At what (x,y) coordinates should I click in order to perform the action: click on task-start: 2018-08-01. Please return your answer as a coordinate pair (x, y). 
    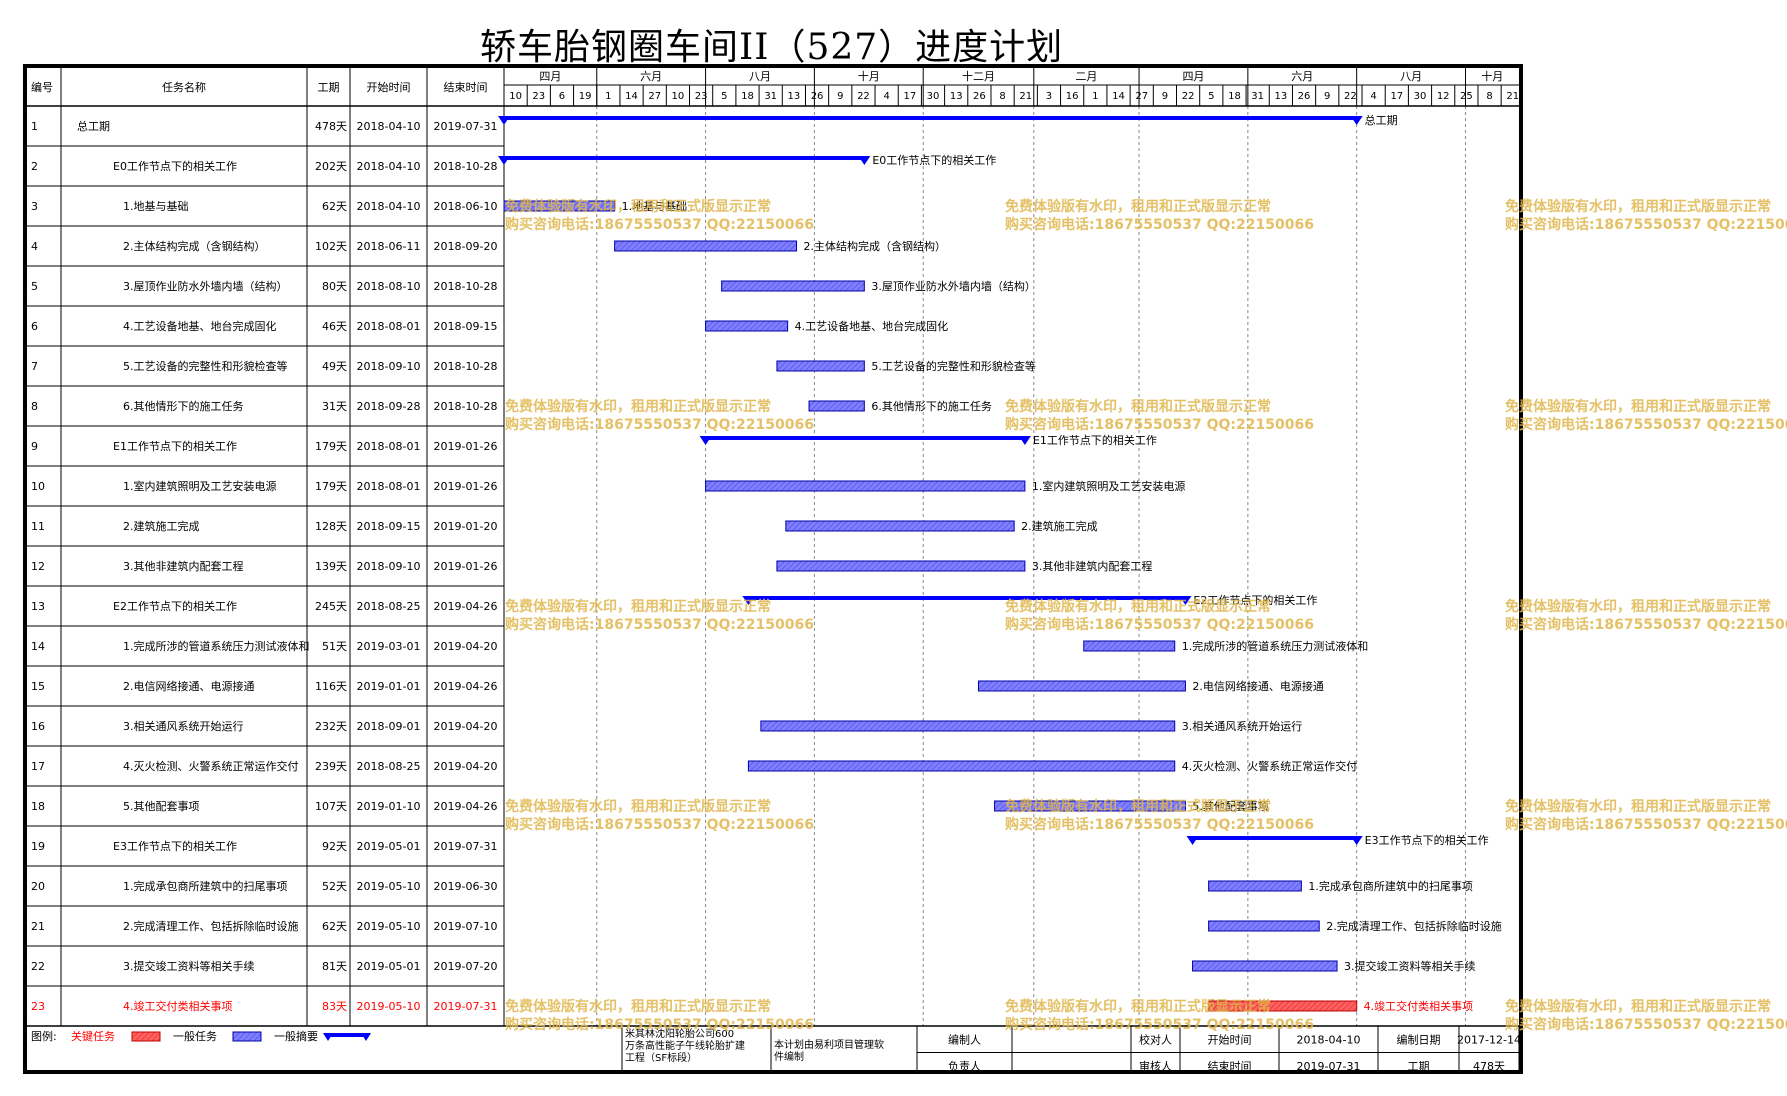
    Looking at the image, I should click on (389, 326).